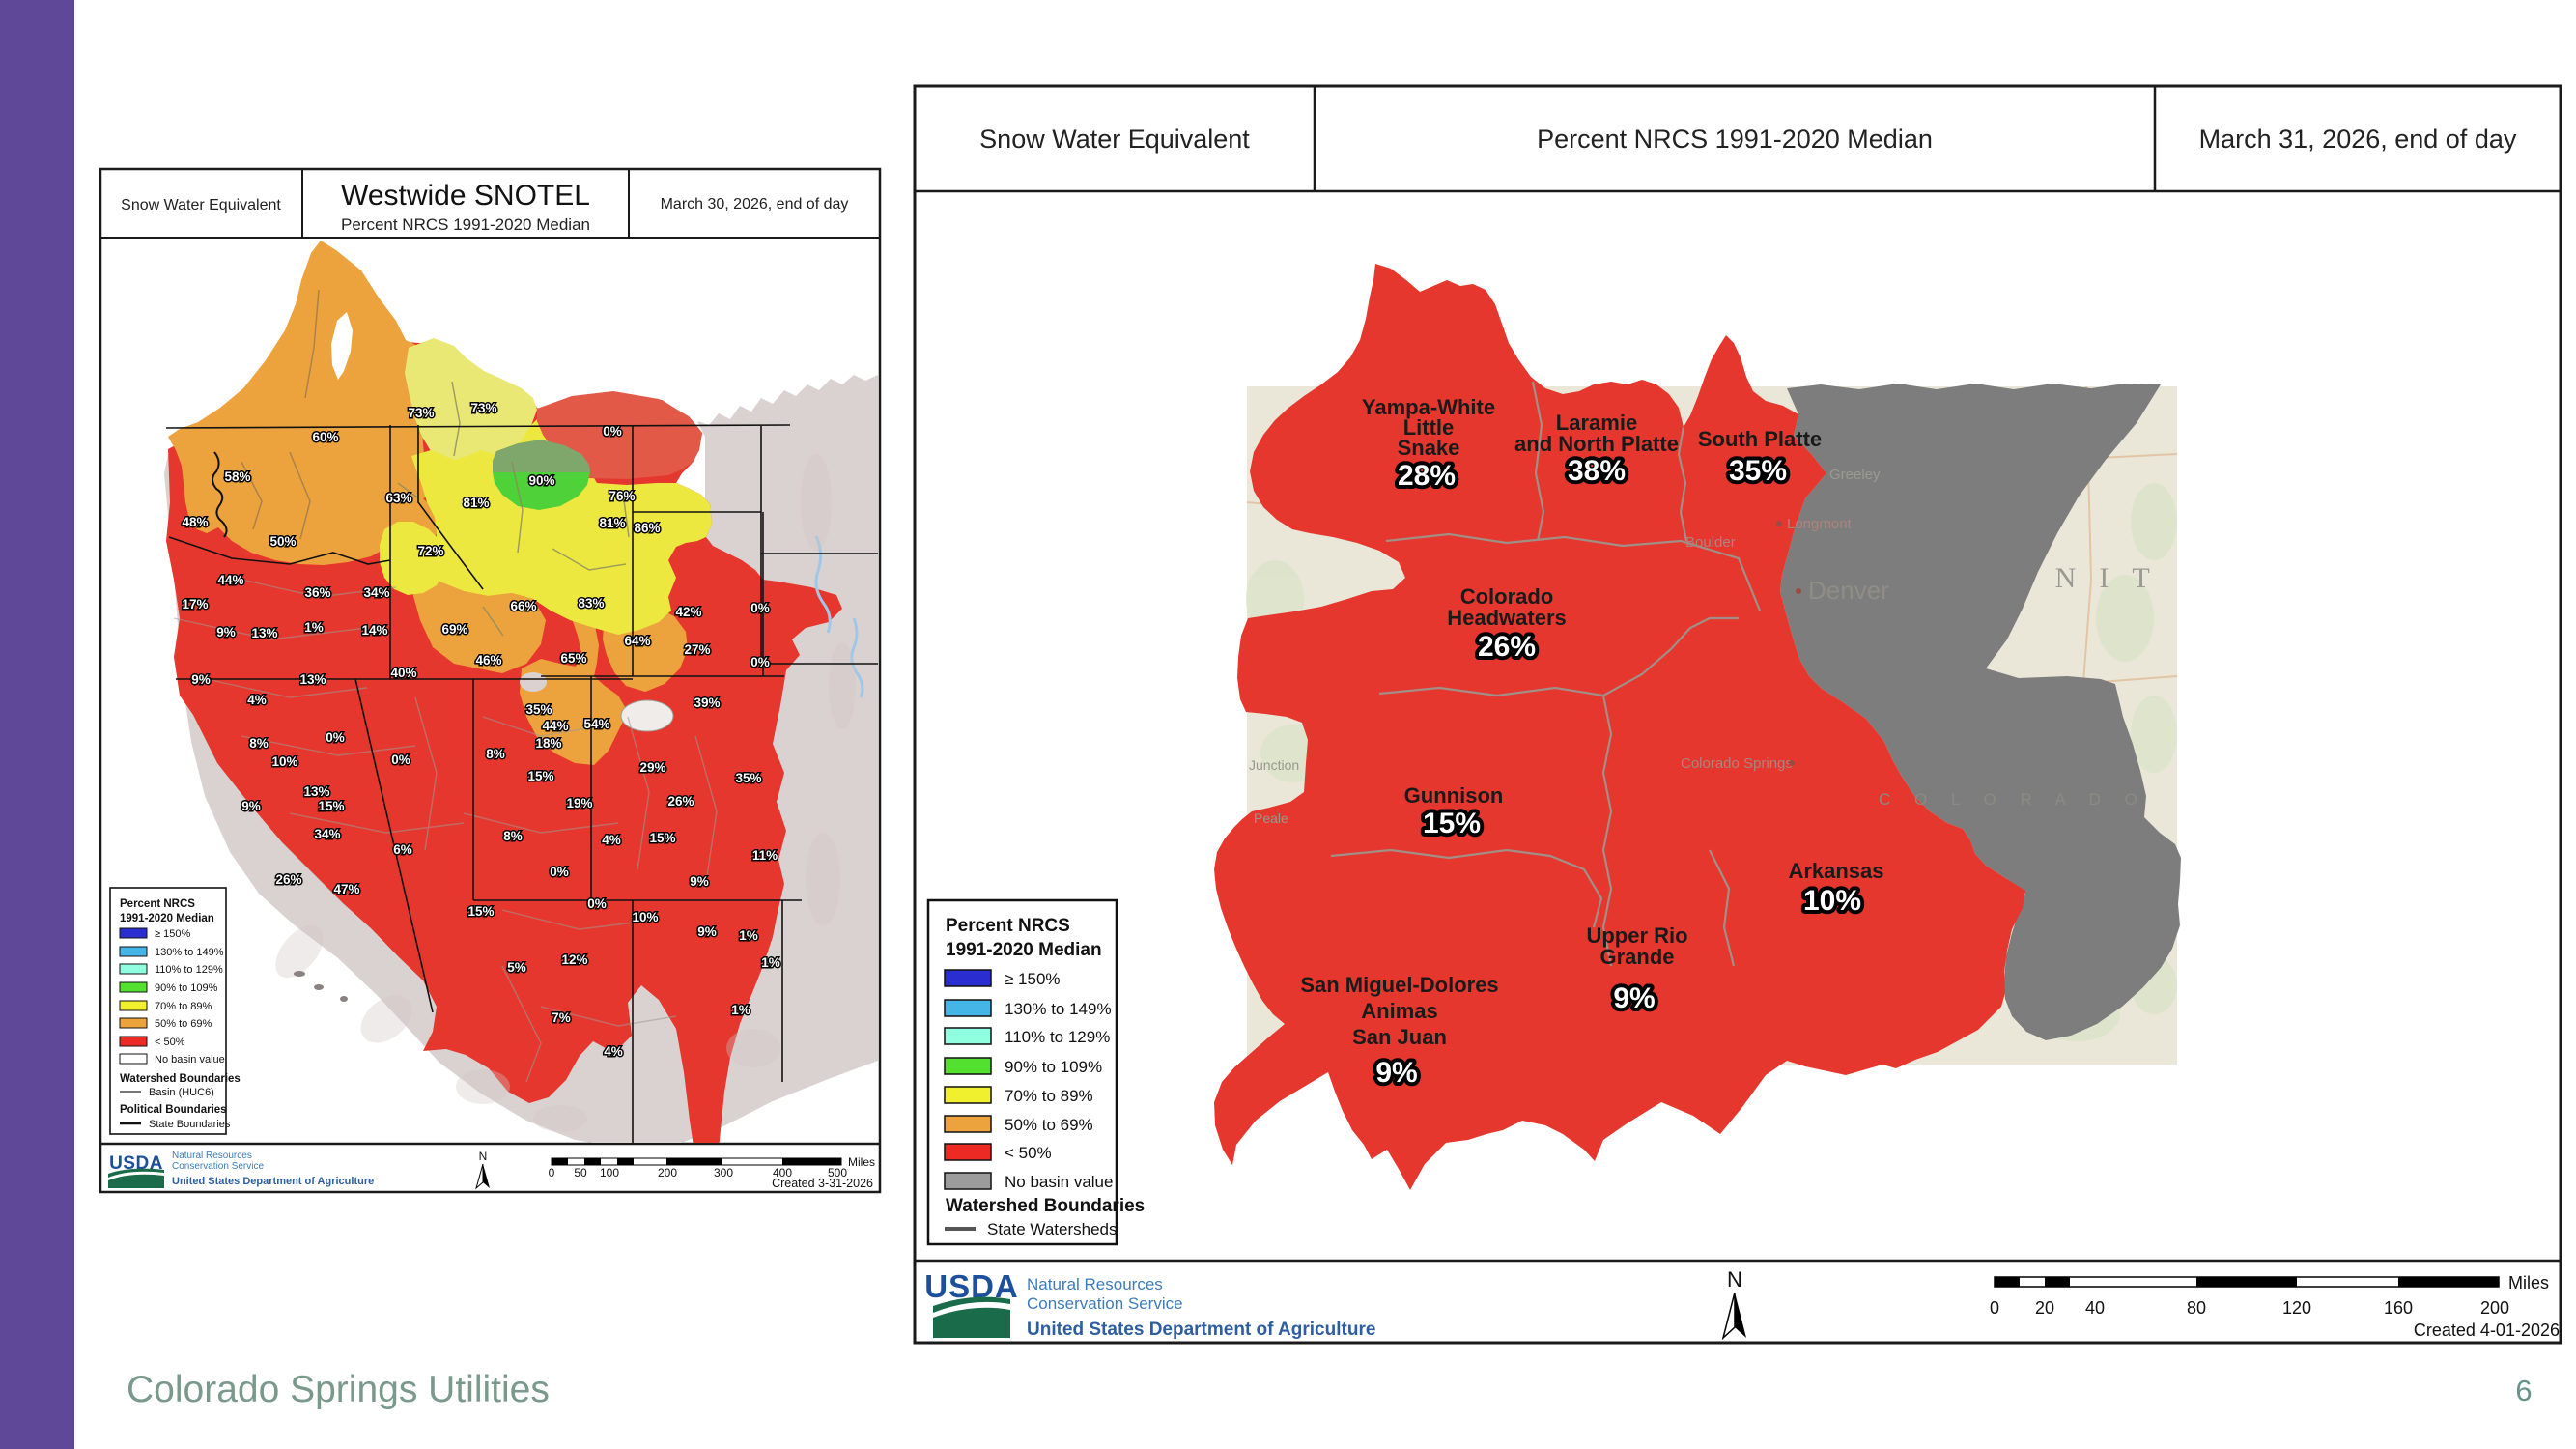 The width and height of the screenshot is (2576, 1449). I want to click on svg-text: 19%, so click(579, 803).